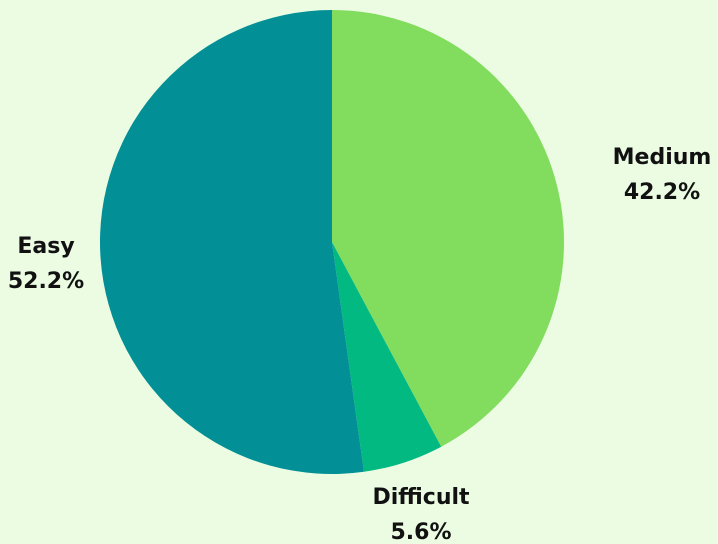 This screenshot has width=718, height=544. I want to click on slice-label-easy: Easy, so click(45, 246).